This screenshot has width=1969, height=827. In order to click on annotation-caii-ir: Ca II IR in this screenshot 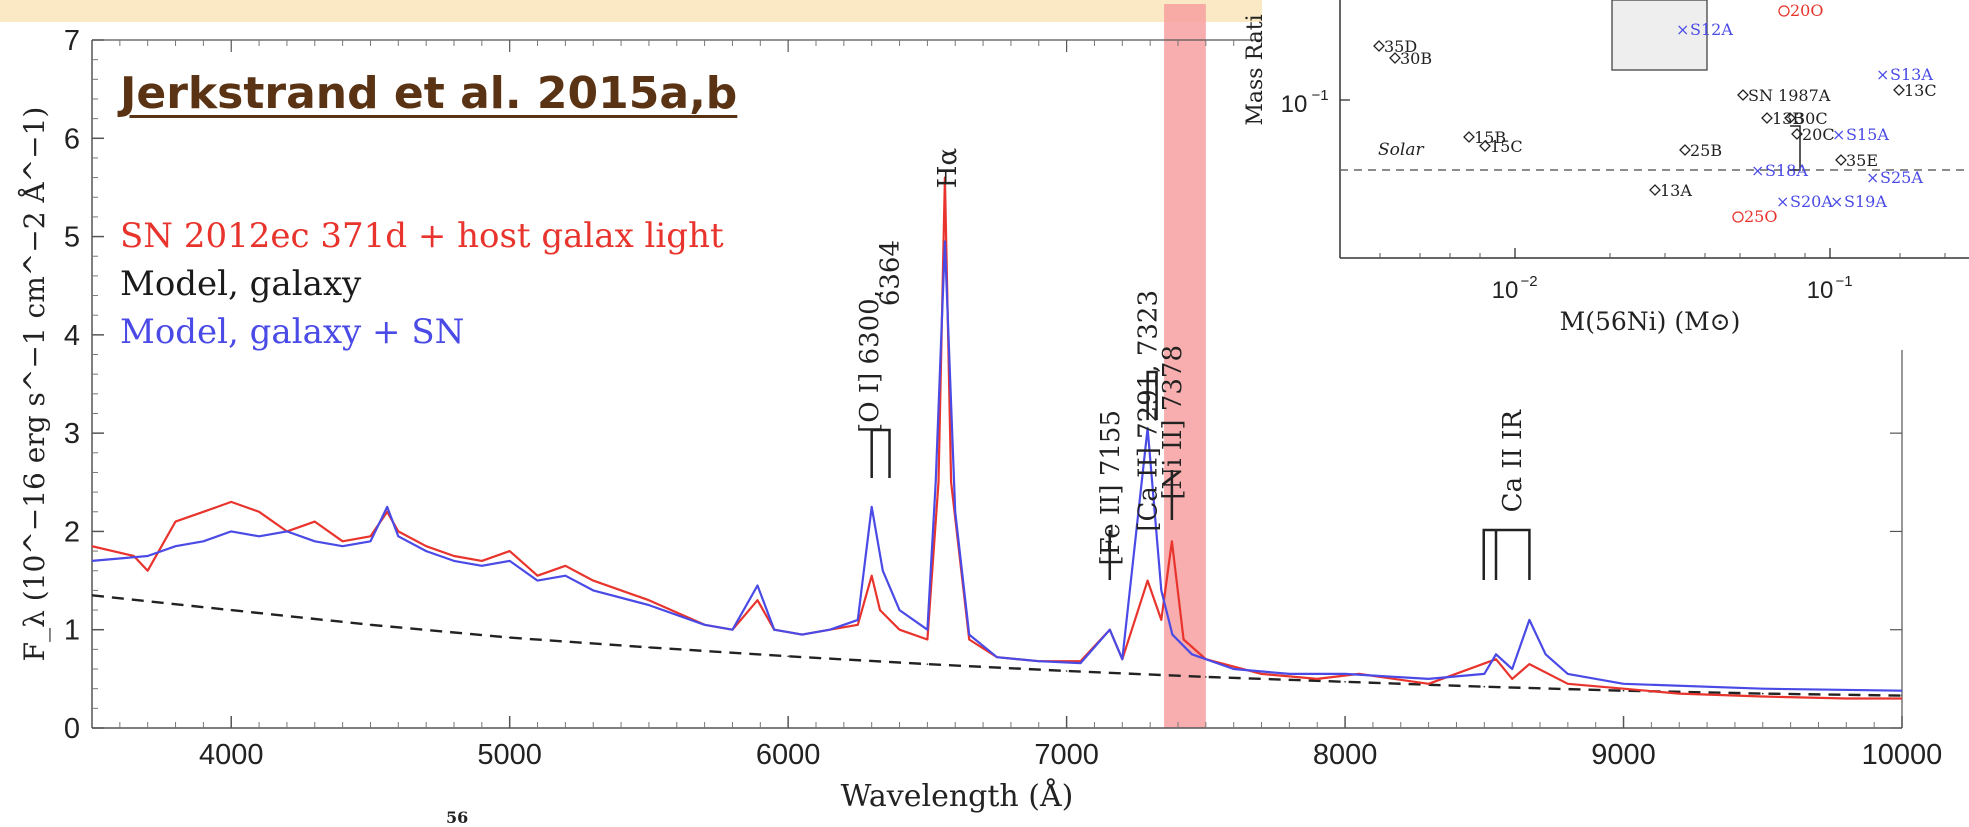, I will do `click(1513, 461)`.